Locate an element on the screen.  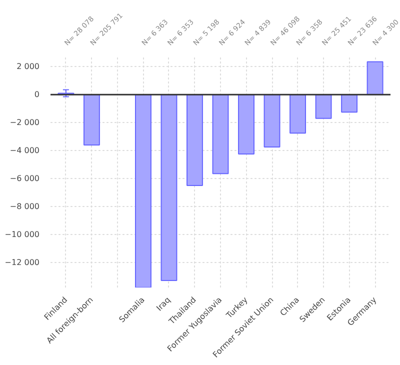
y-tick-label: 0 is located at coordinates (37, 95).